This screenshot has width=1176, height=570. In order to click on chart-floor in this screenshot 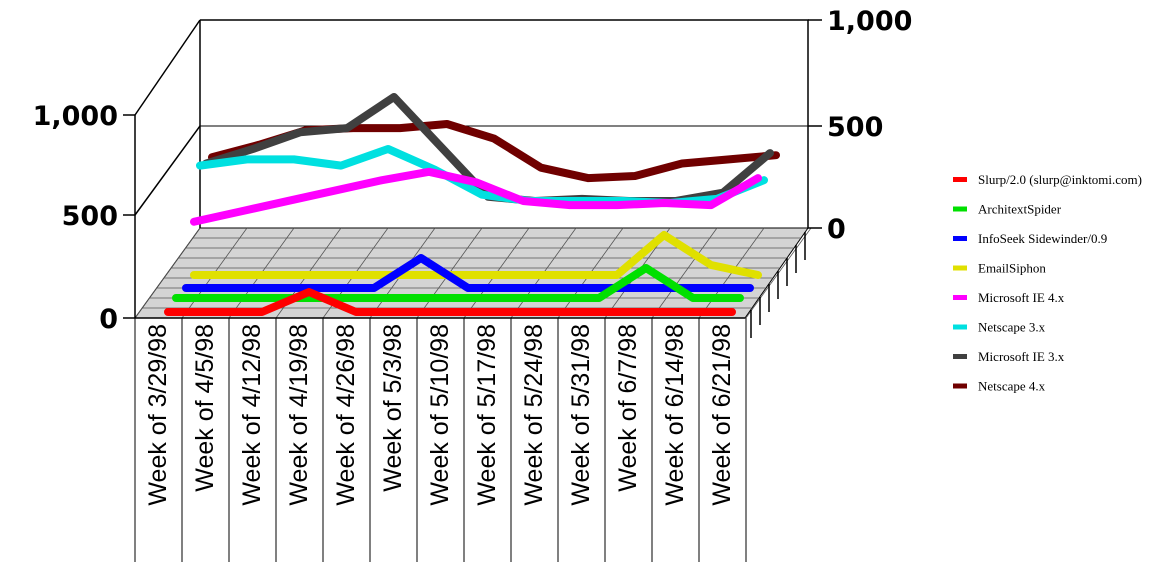, I will do `click(473, 282)`.